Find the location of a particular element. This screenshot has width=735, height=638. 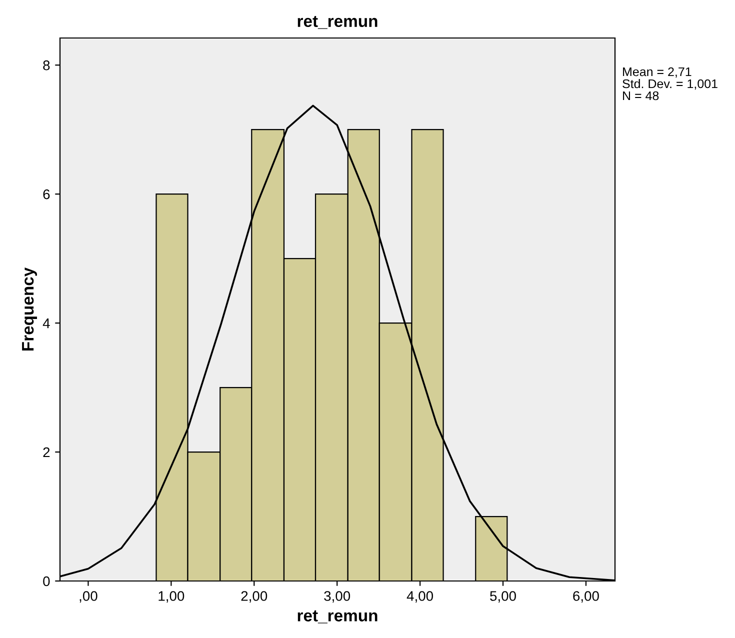

x-tick-label: 4,00 is located at coordinates (420, 597).